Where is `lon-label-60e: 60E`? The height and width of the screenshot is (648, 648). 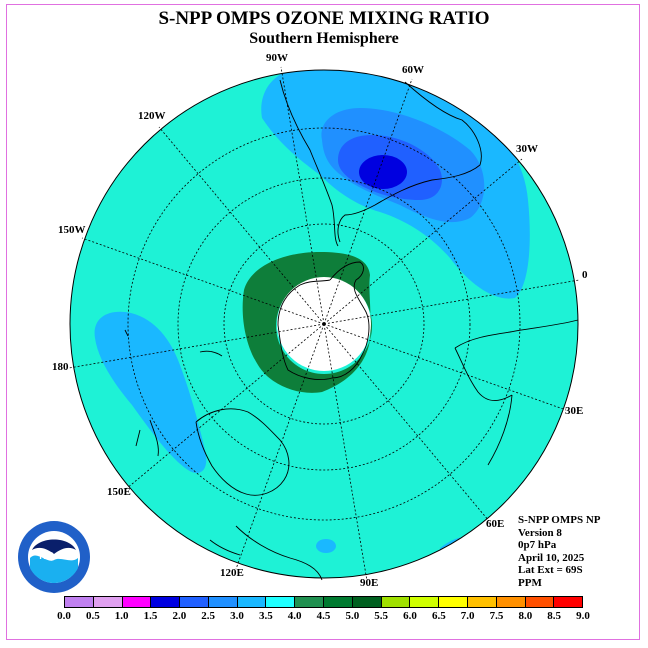
lon-label-60e: 60E is located at coordinates (495, 524).